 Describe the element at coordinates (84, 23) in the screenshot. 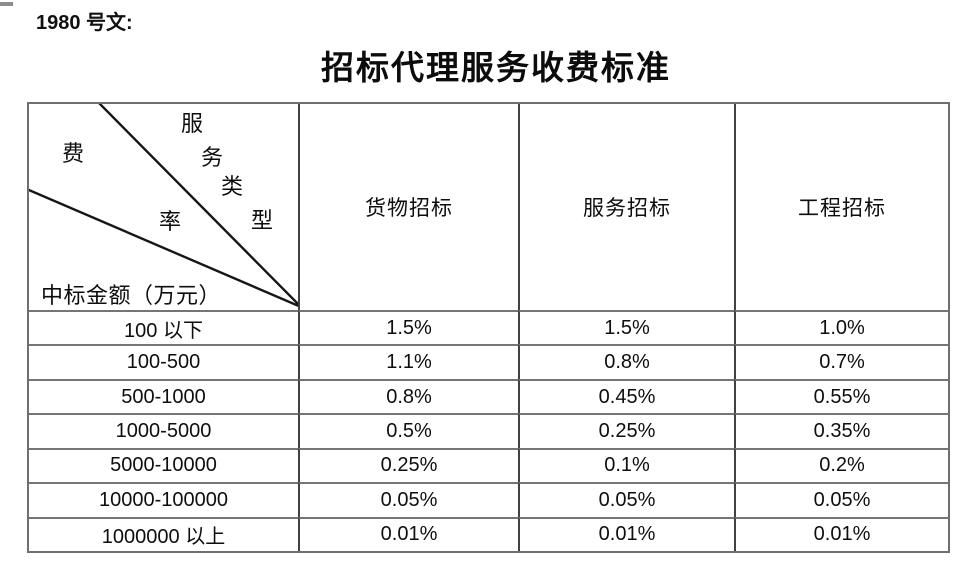

I see `doc-number: 1980 号文:` at that location.